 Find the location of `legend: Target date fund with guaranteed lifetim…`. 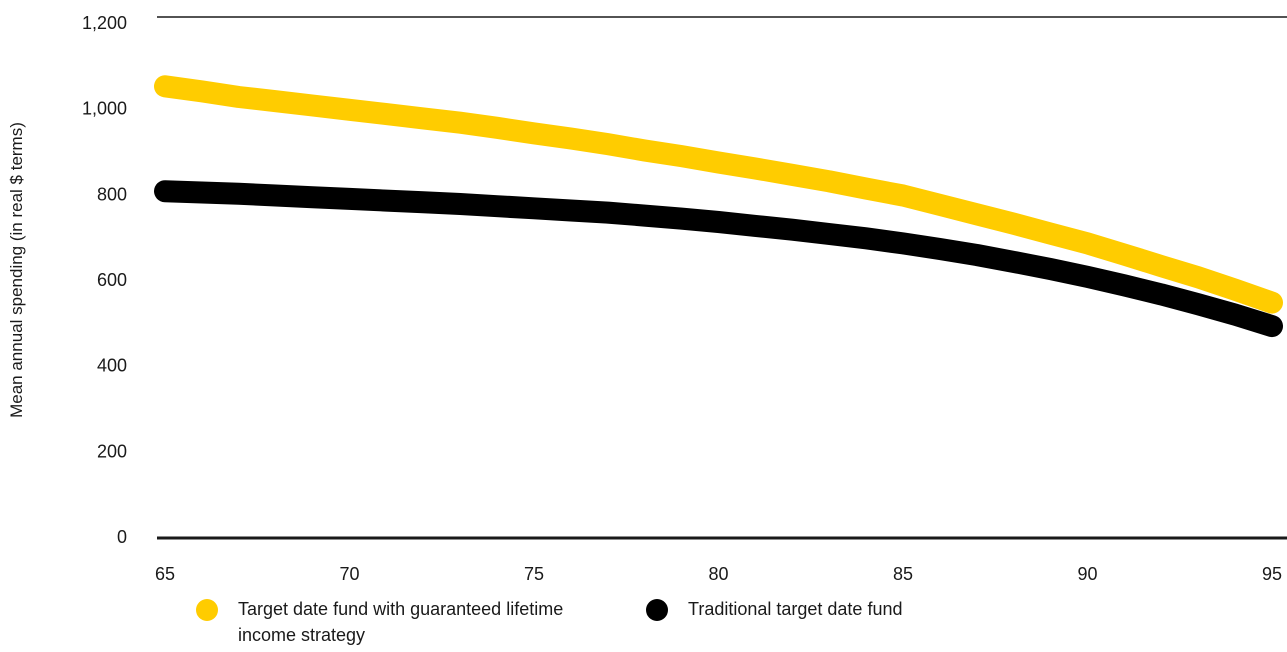

legend: Target date fund with guaranteed lifetim… is located at coordinates (643, 624).